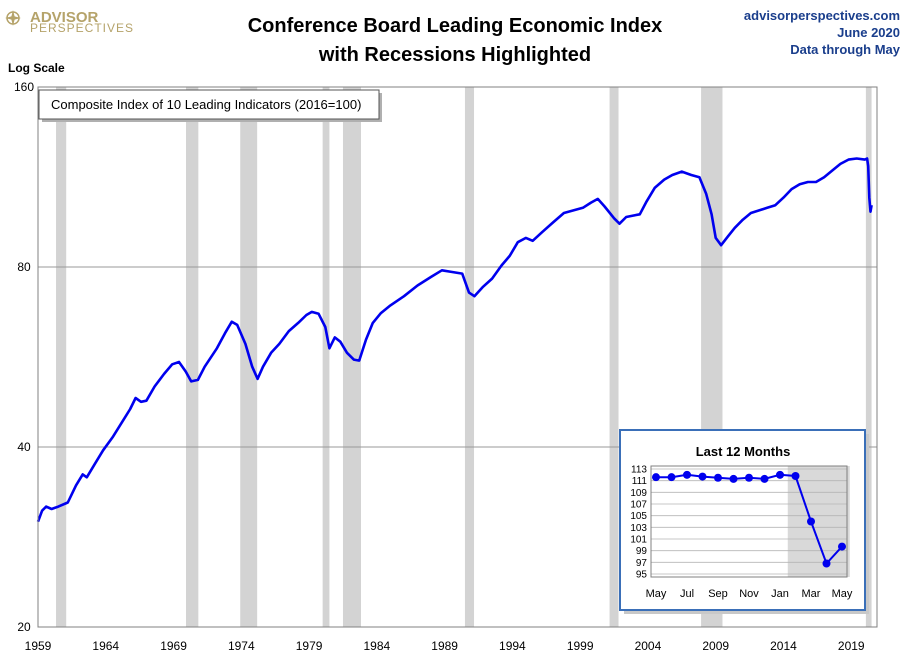 This screenshot has width=910, height=661. I want to click on inset-grid, so click(749, 521).